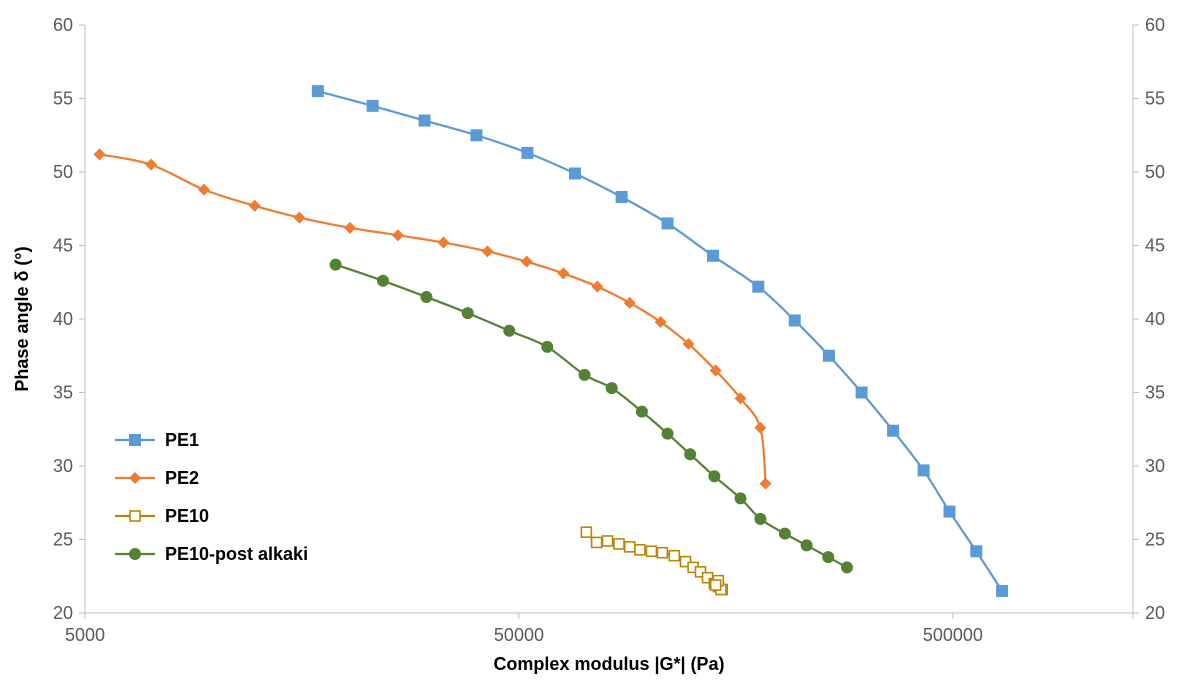 Image resolution: width=1183 pixels, height=684 pixels. What do you see at coordinates (1155, 246) in the screenshot?
I see `y2-tick-label: 45` at bounding box center [1155, 246].